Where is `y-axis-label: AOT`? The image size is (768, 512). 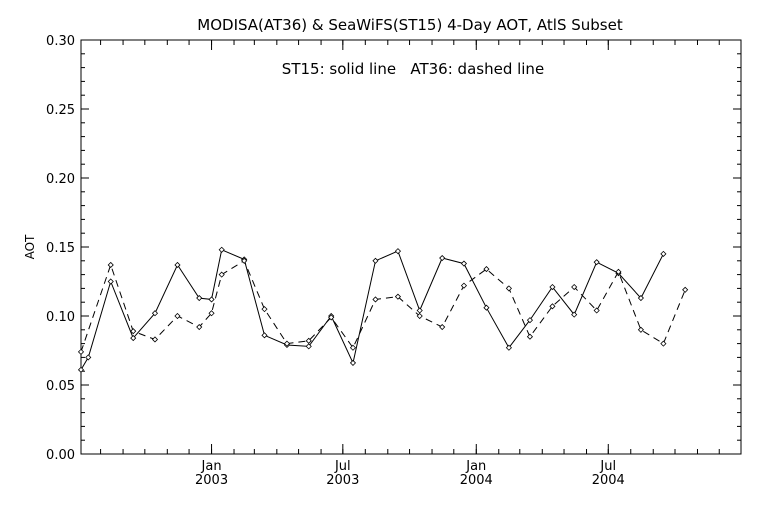
y-axis-label: AOT is located at coordinates (30, 246).